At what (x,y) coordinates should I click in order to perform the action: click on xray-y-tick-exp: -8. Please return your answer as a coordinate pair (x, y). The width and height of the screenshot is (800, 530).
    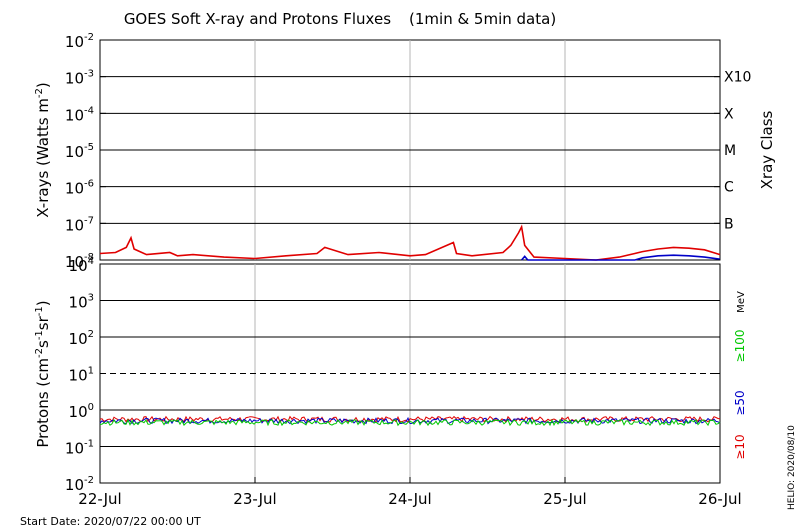
    Looking at the image, I should click on (89, 257).